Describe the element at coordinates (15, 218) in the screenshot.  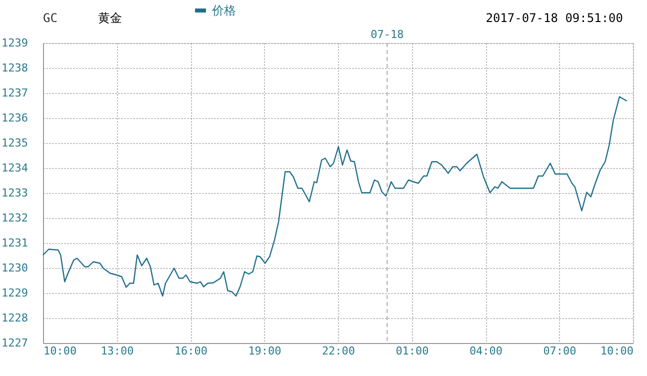
I see `y-tick-label: 1232` at that location.